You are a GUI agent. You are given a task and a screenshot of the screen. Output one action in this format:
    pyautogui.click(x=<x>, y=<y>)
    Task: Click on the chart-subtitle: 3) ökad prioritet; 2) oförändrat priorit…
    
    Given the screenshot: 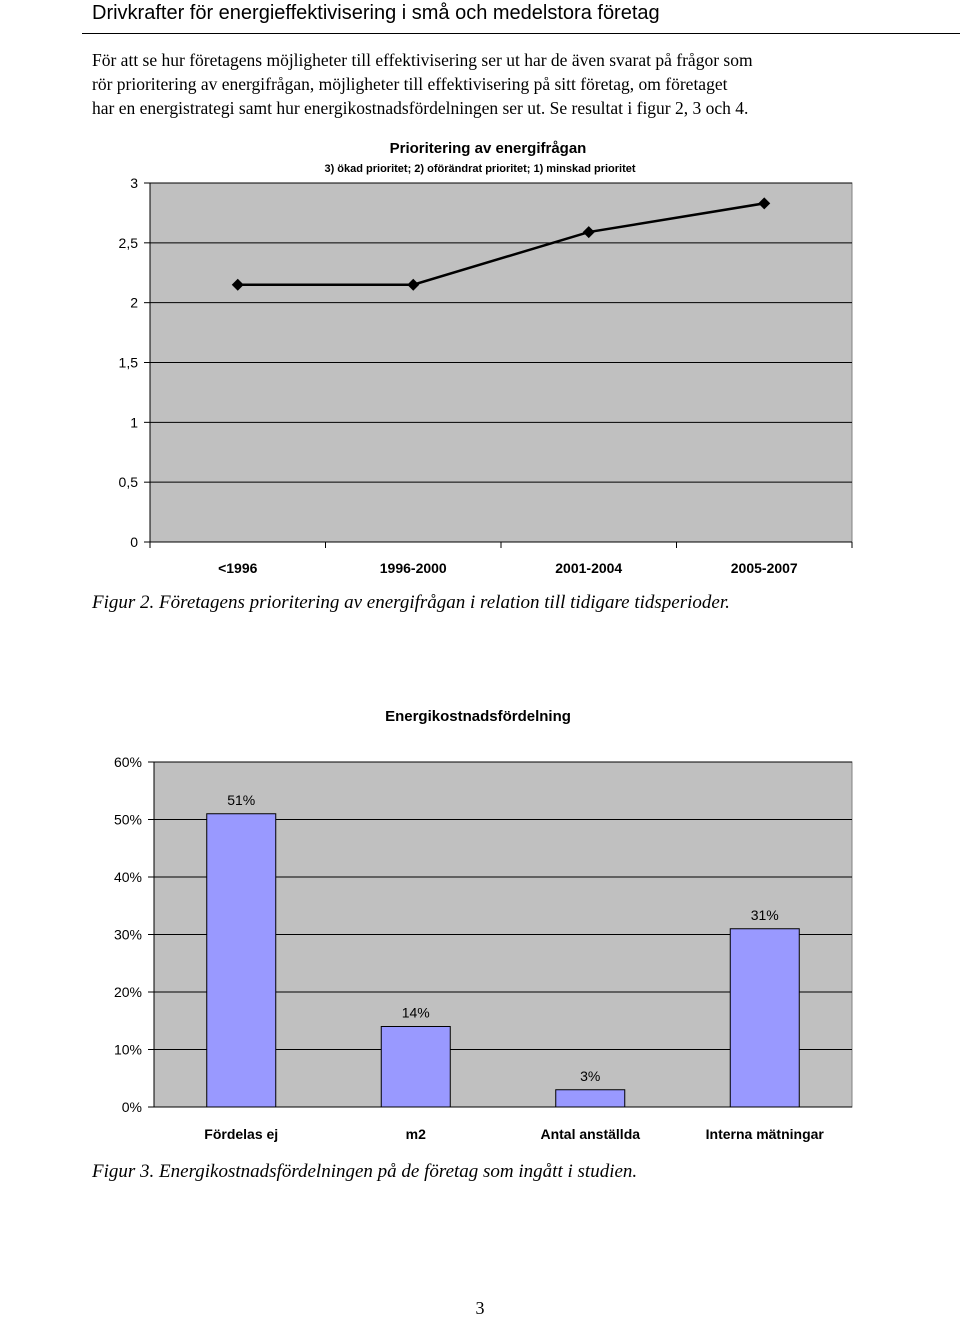 What is the action you would take?
    pyautogui.click(x=479, y=169)
    